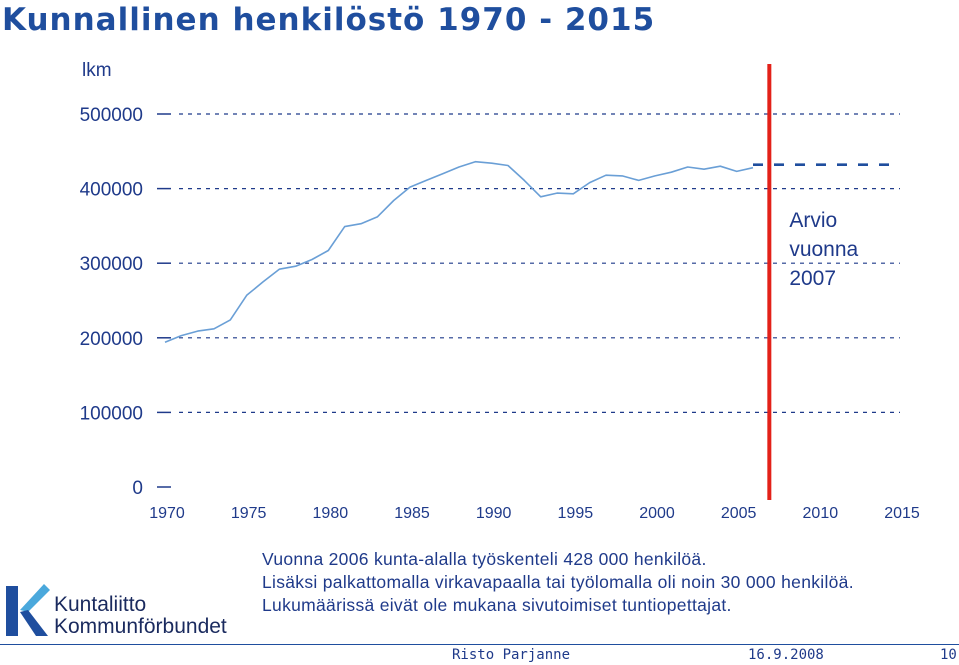 The height and width of the screenshot is (665, 959). I want to click on x-tick-labels: 1970 1975 1980 1985 1990 1995 2000 2005 2010 2015, so click(534, 513).